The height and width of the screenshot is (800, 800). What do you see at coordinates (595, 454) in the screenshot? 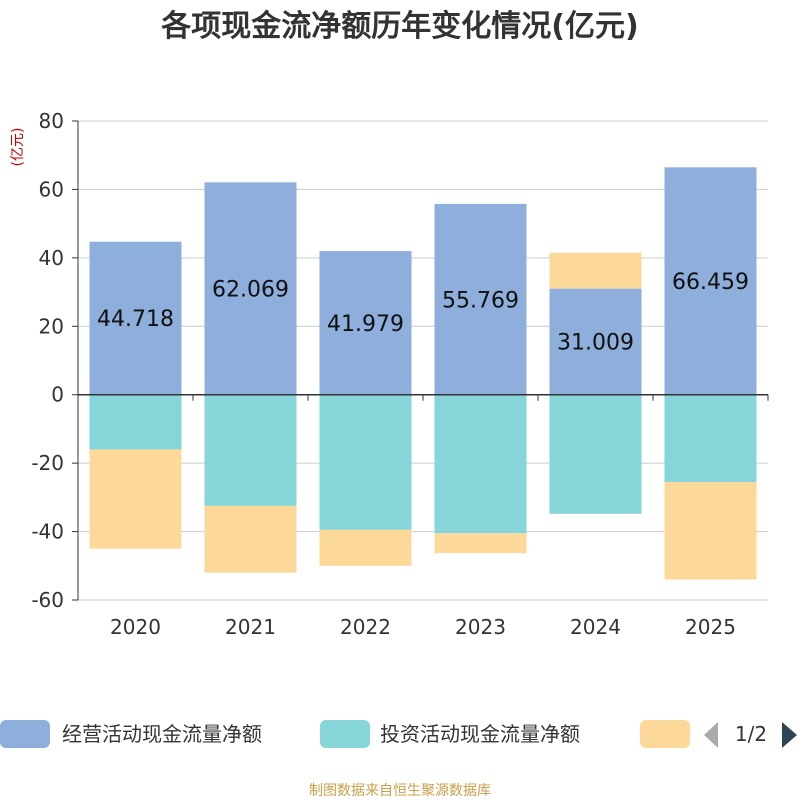
I see `bar-series-2-2024` at bounding box center [595, 454].